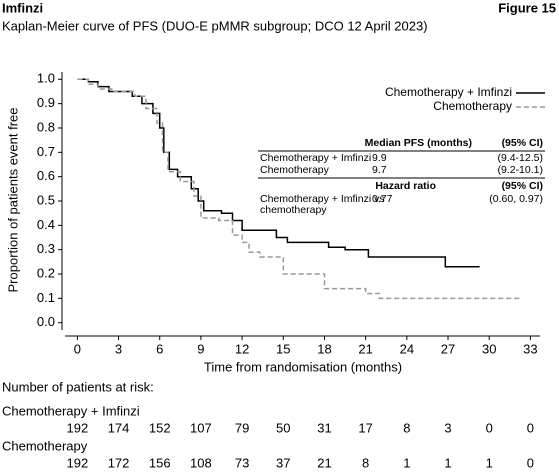  Describe the element at coordinates (46, 248) in the screenshot. I see `y-tick-label: 0.3` at that location.